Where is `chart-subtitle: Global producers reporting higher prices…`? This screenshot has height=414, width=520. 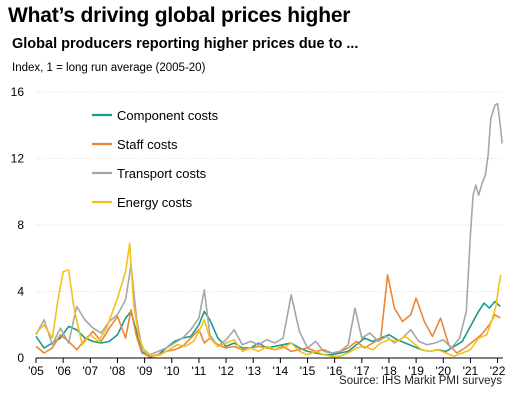
chart-subtitle: Global producers reporting higher prices… is located at coordinates (185, 44).